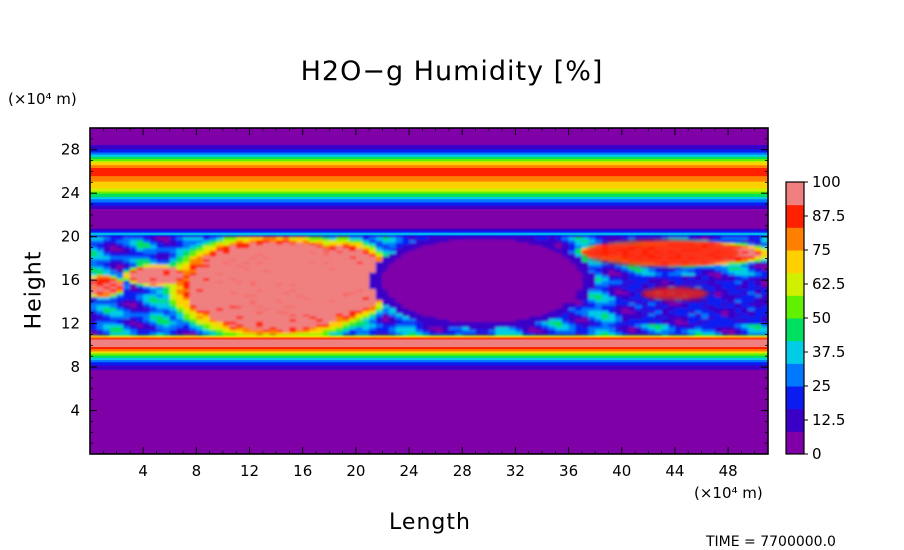 This screenshot has height=550, width=904. I want to click on chart-title: H2O−g Humidity [%], so click(452, 71).